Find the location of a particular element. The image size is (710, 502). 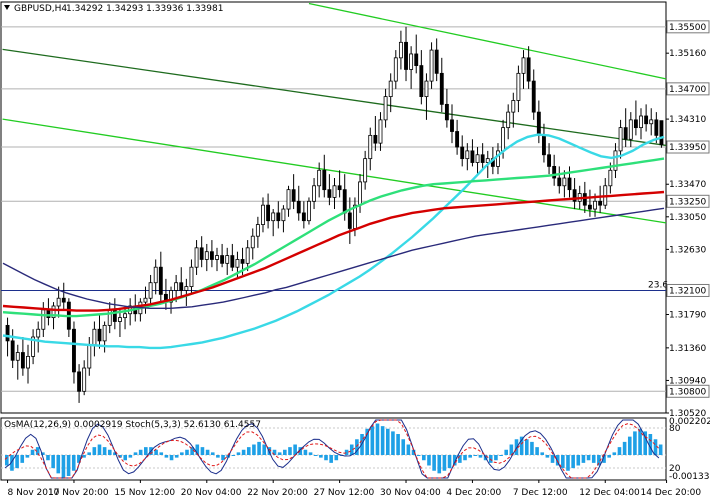

symbol-title: GBPUSD,H4 is located at coordinates (40, 9).